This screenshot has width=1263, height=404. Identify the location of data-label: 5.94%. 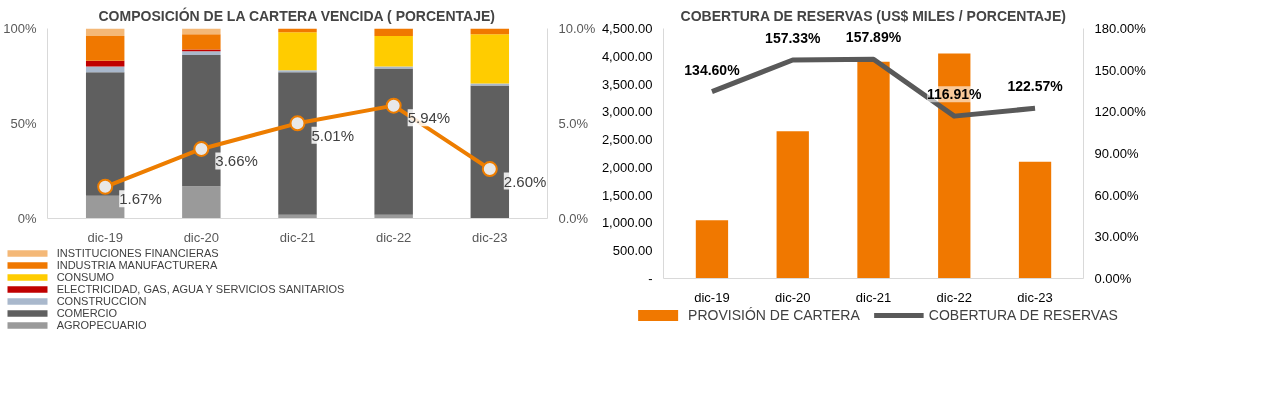
(429, 118).